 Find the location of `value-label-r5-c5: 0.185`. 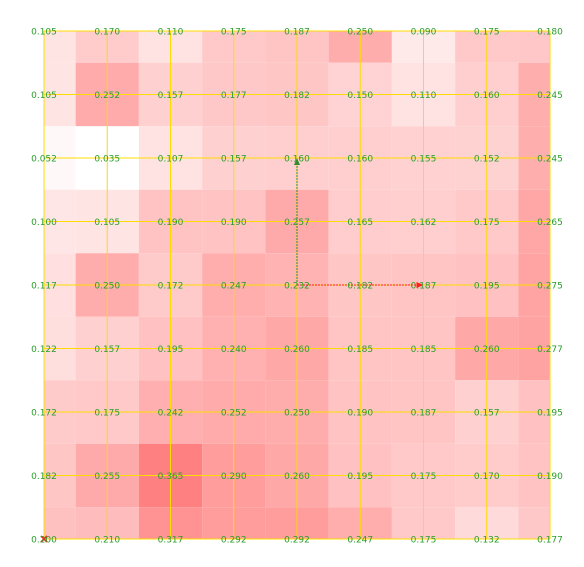

value-label-r5-c5: 0.185 is located at coordinates (360, 350).